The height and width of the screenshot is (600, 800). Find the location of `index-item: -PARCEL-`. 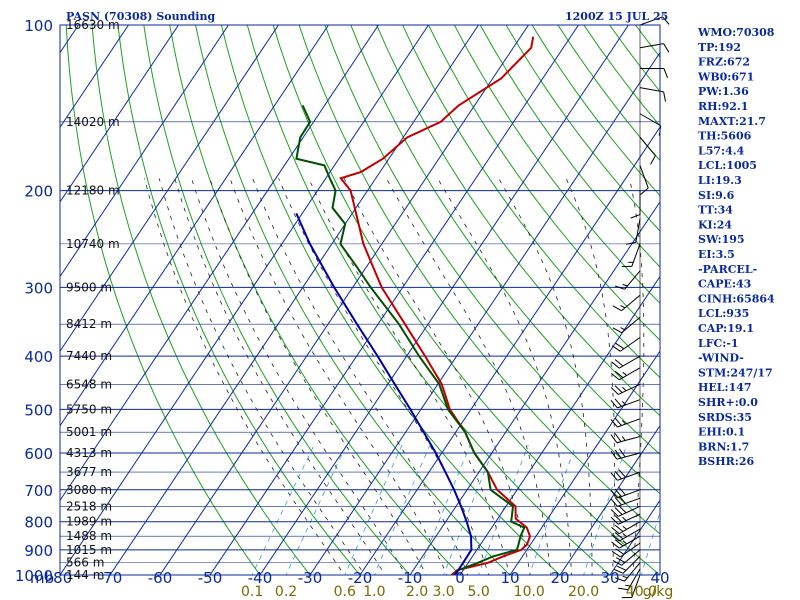

index-item: -PARCEL- is located at coordinates (727, 269).